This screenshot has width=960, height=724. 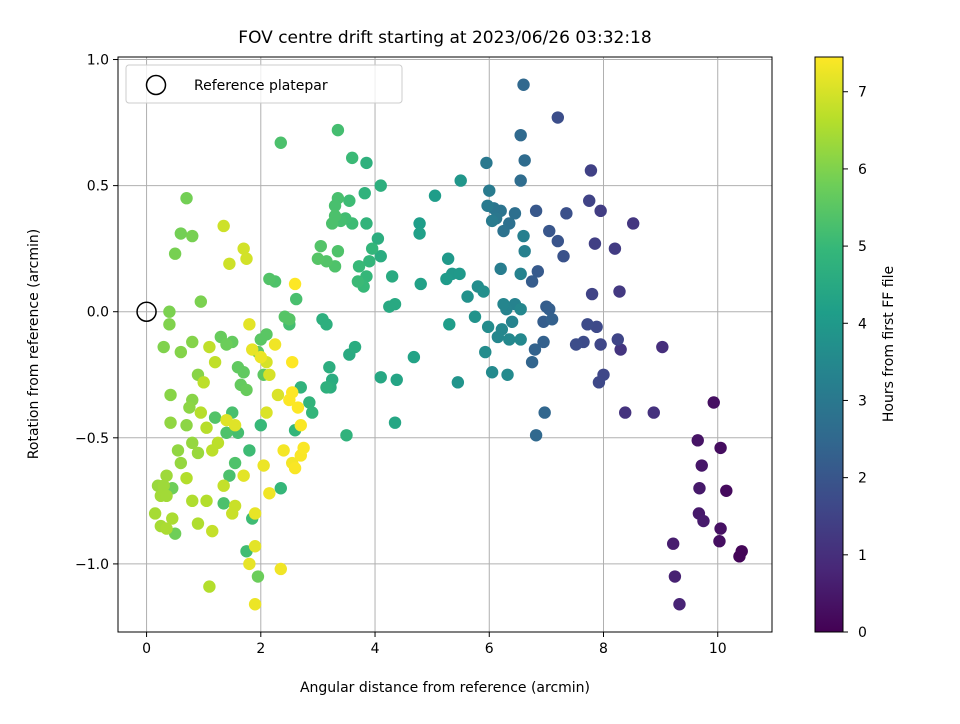 What do you see at coordinates (146, 649) in the screenshot?
I see `x-tick-label: 0` at bounding box center [146, 649].